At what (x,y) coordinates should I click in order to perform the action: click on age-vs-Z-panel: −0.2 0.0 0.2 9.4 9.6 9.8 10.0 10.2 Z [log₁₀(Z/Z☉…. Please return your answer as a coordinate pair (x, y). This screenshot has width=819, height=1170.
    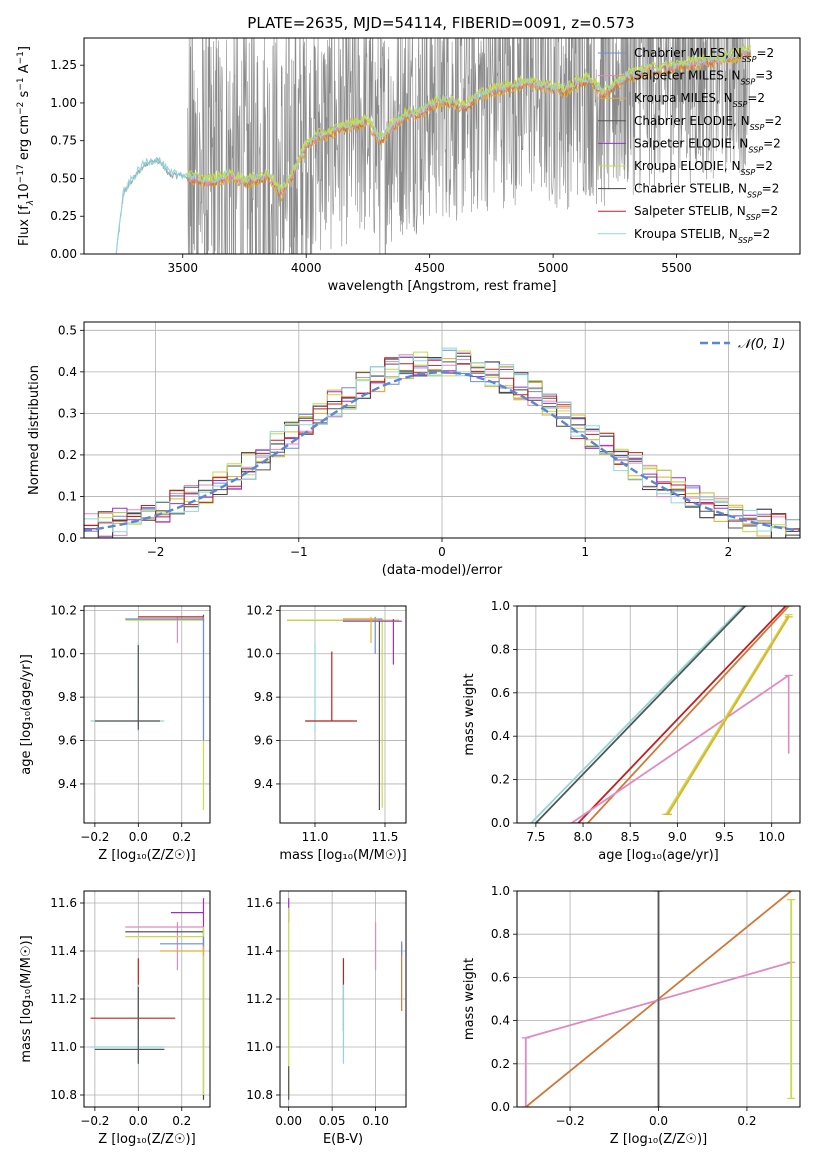
    Looking at the image, I should click on (115, 733).